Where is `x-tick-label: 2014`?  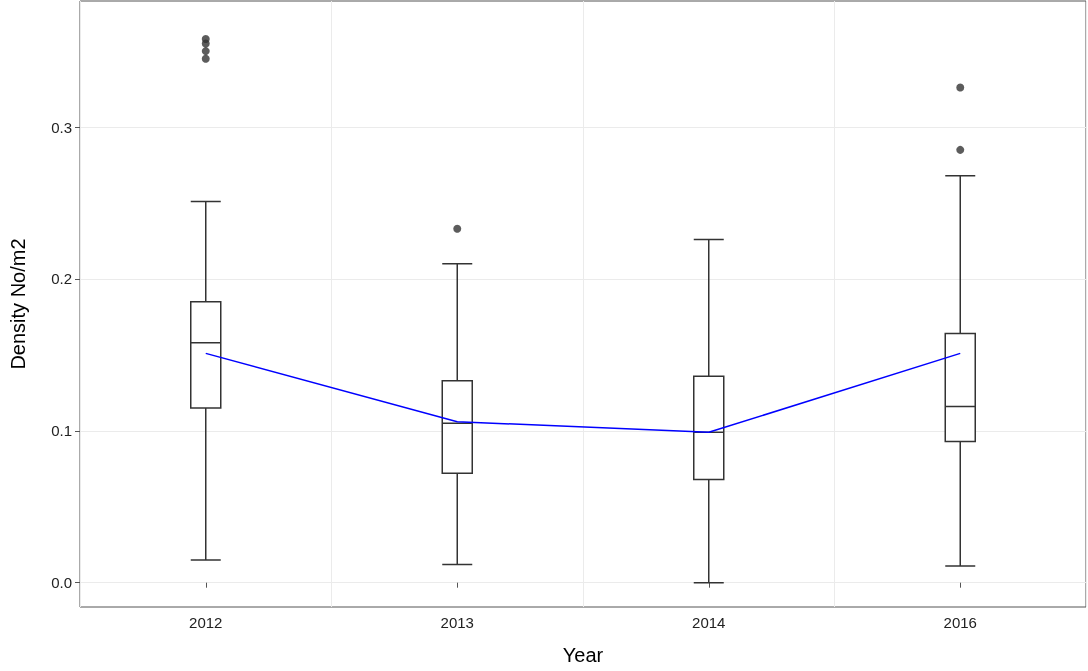 x-tick-label: 2014 is located at coordinates (709, 622).